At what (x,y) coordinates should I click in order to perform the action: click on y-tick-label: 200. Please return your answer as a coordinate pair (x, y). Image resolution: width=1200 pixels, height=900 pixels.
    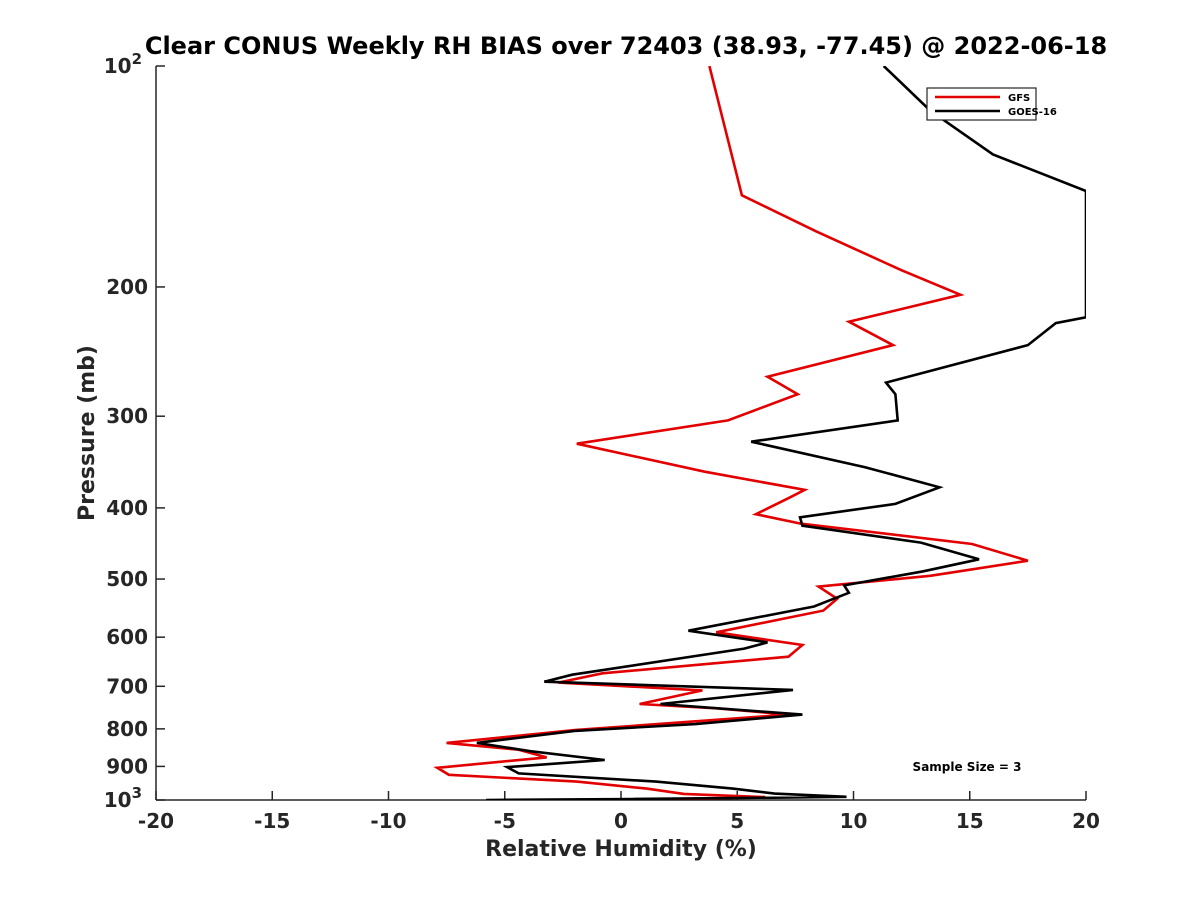
    Looking at the image, I should click on (127, 287).